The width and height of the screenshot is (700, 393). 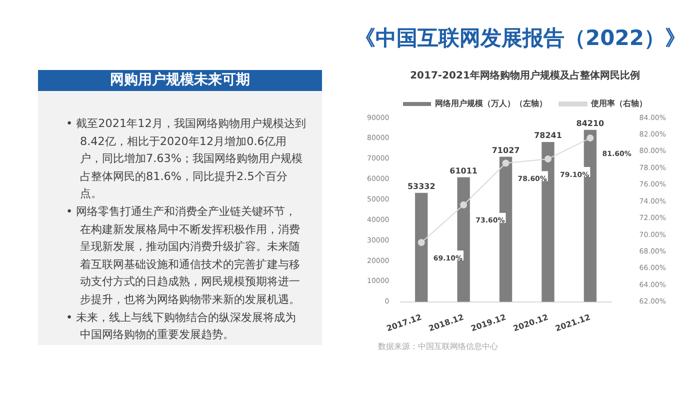 What do you see at coordinates (464, 171) in the screenshot?
I see `data-label: 61011` at bounding box center [464, 171].